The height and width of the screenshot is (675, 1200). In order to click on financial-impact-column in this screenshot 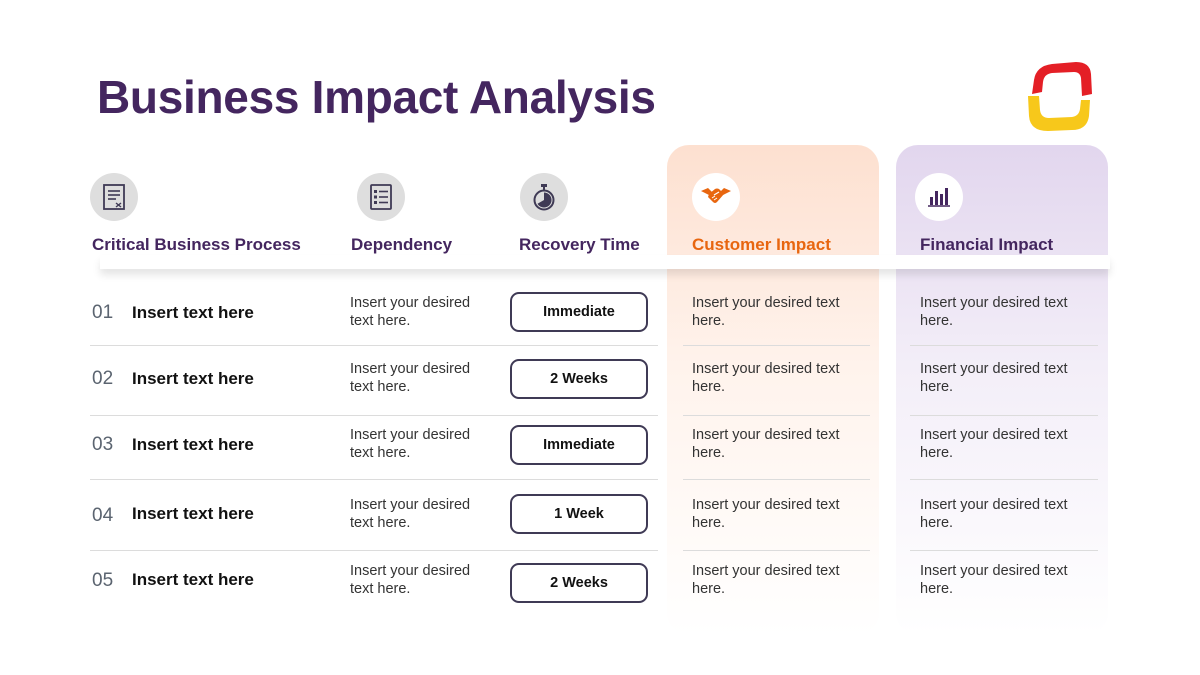, I will do `click(1002, 390)`.